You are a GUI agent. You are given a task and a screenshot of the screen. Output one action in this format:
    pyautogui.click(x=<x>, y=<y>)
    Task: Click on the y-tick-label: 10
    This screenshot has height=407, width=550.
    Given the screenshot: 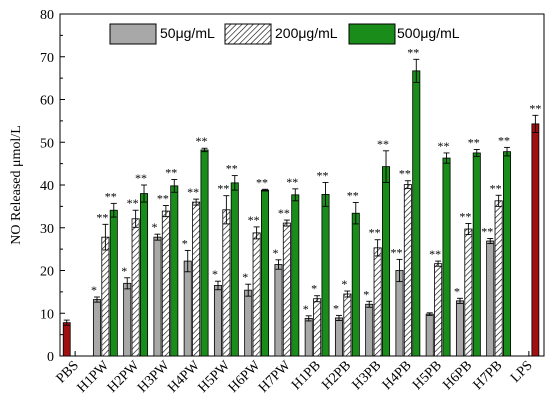 What is the action you would take?
    pyautogui.click(x=47, y=314)
    